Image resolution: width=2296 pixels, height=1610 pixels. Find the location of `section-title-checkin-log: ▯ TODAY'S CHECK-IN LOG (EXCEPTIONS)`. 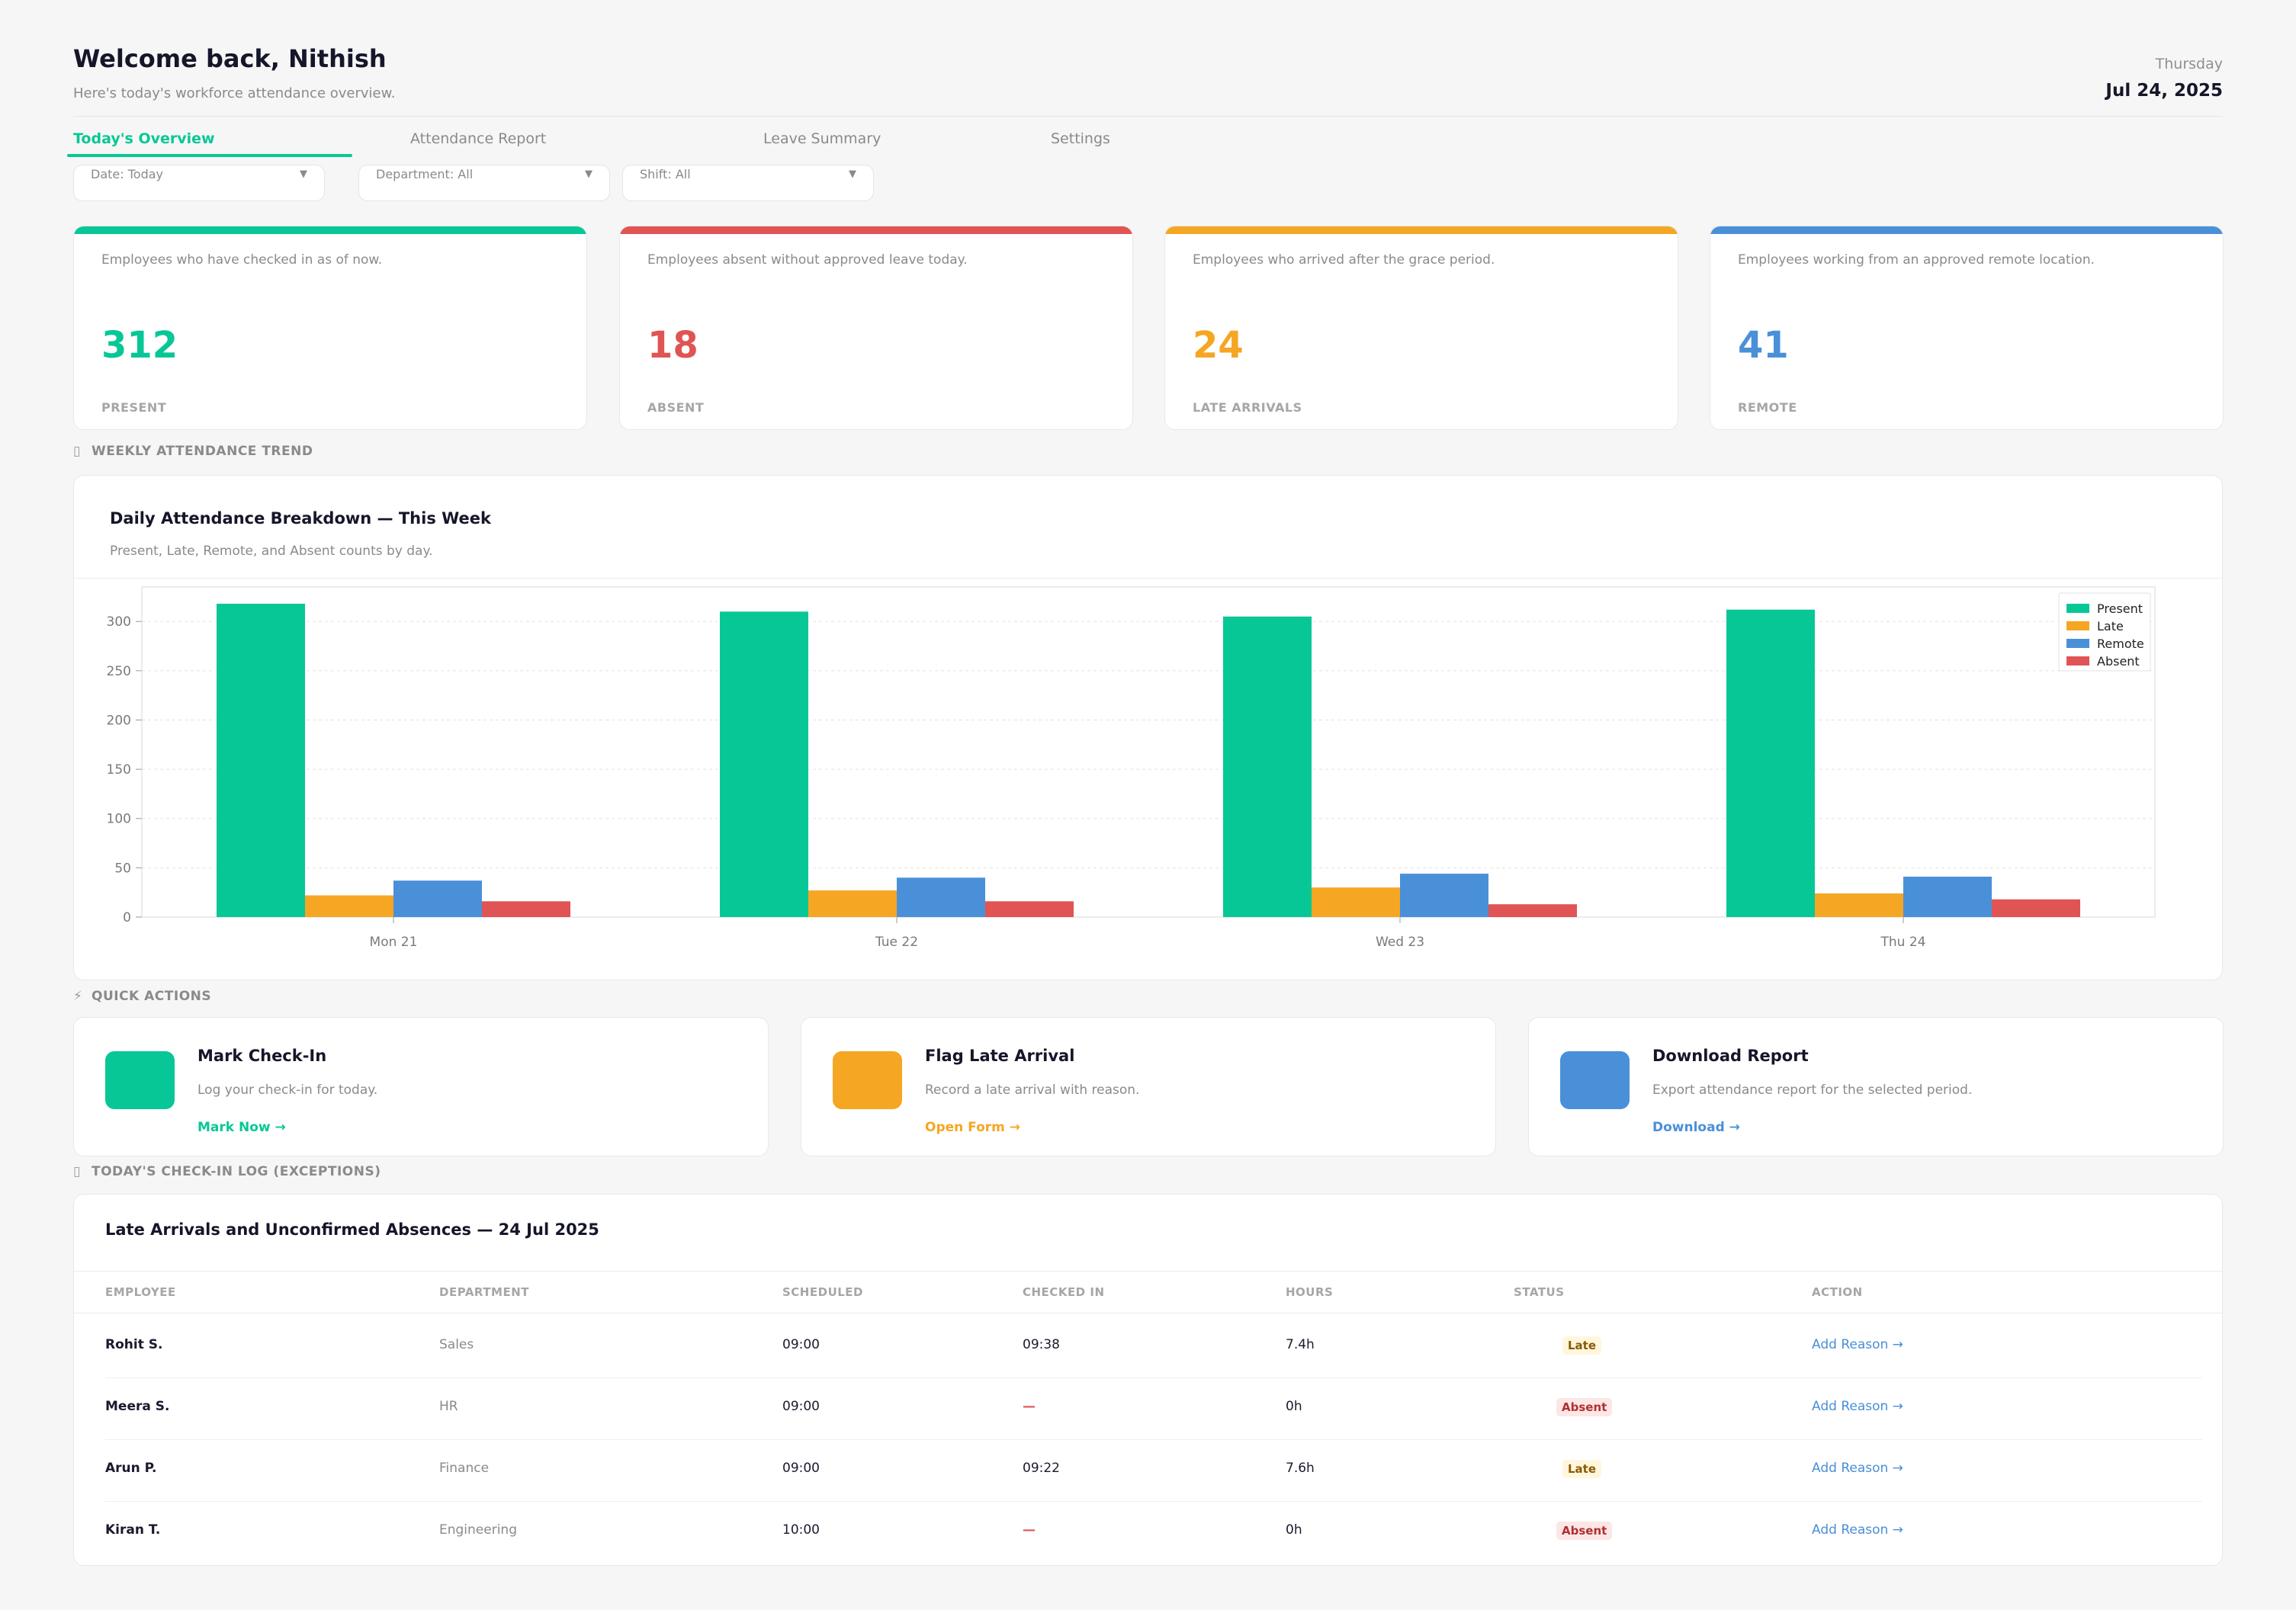

section-title-checkin-log: ▯ TODAY'S CHECK-IN LOG (EXCEPTIONS) is located at coordinates (227, 1171).